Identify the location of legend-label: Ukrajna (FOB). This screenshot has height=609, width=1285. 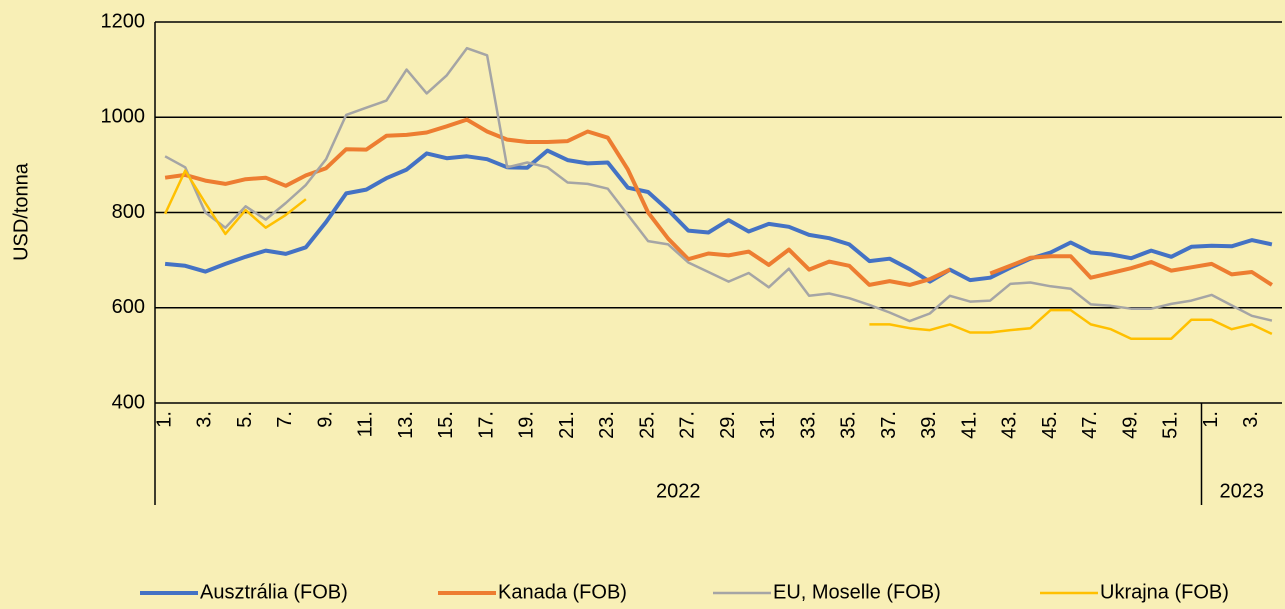
(1164, 592).